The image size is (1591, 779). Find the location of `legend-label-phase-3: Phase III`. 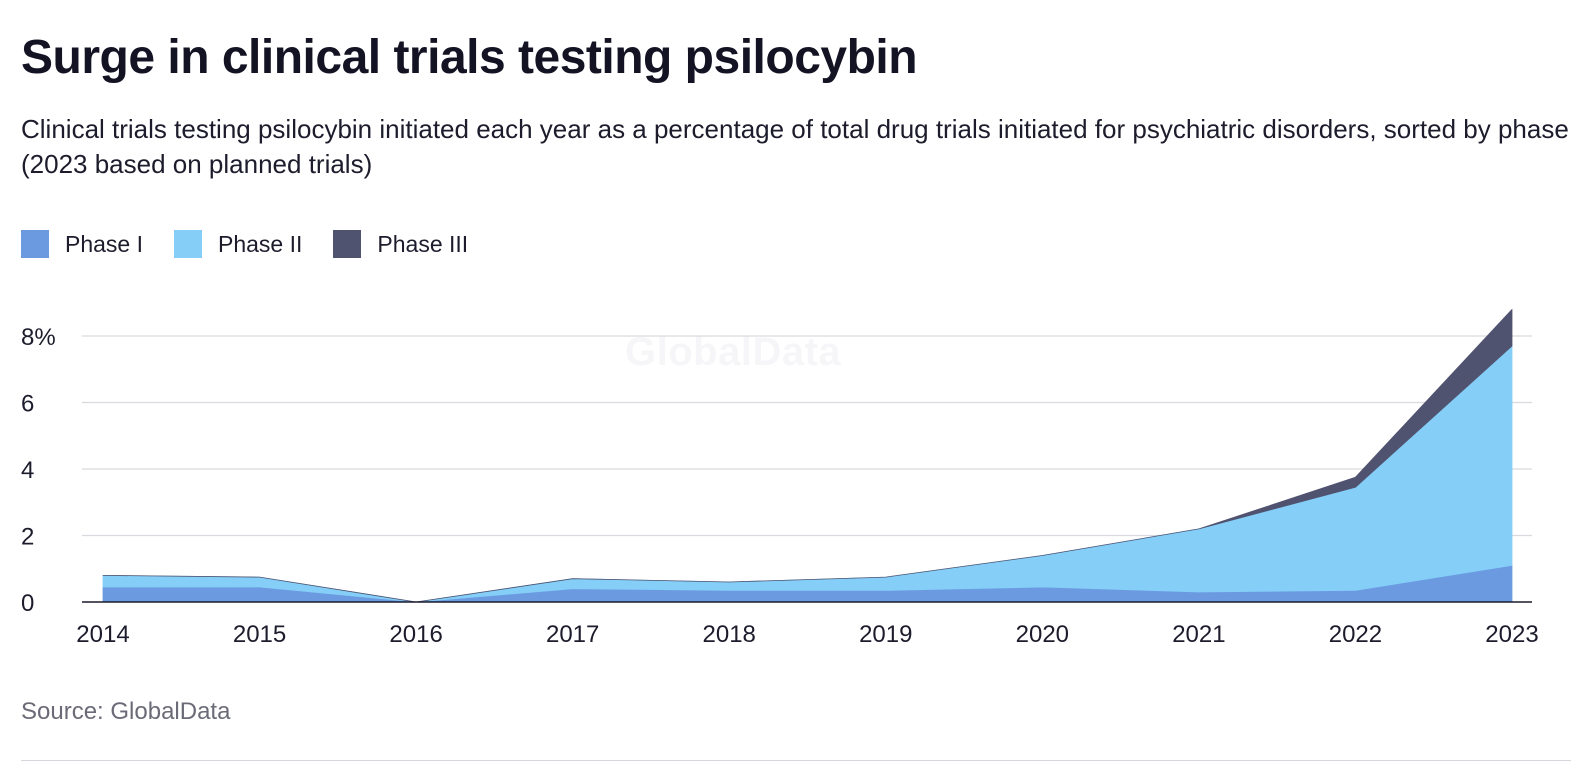

legend-label-phase-3: Phase III is located at coordinates (423, 243).